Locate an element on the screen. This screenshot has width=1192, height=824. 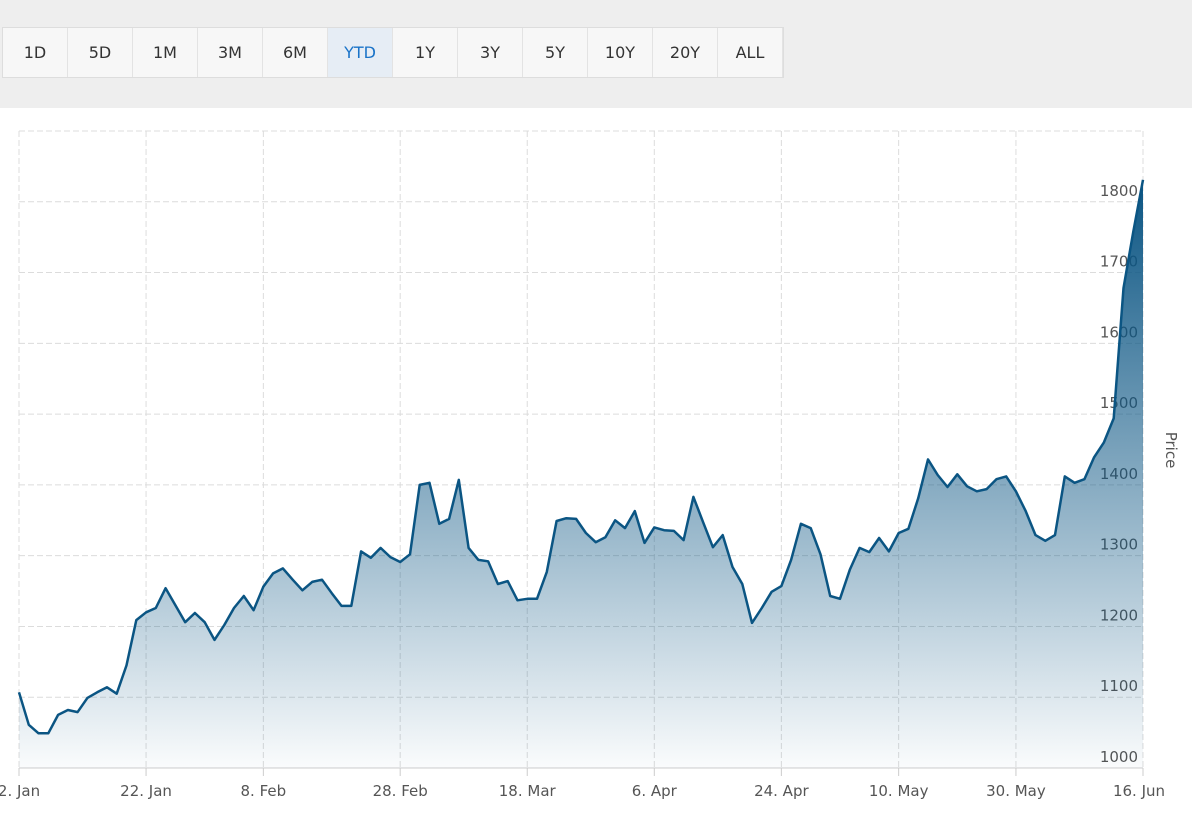
x-tick-label: 6. Apr is located at coordinates (655, 791).